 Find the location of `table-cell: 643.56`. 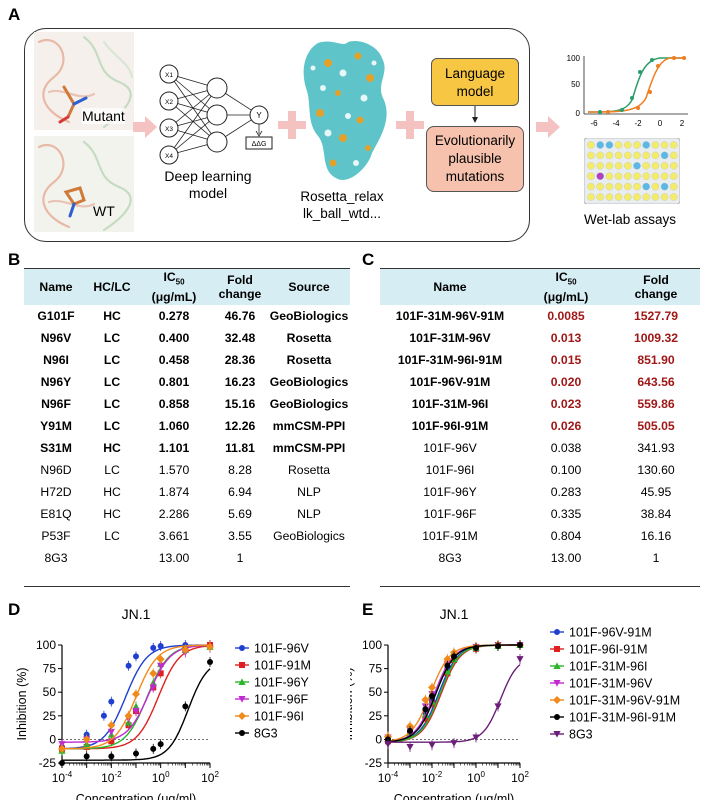

table-cell: 643.56 is located at coordinates (656, 382).